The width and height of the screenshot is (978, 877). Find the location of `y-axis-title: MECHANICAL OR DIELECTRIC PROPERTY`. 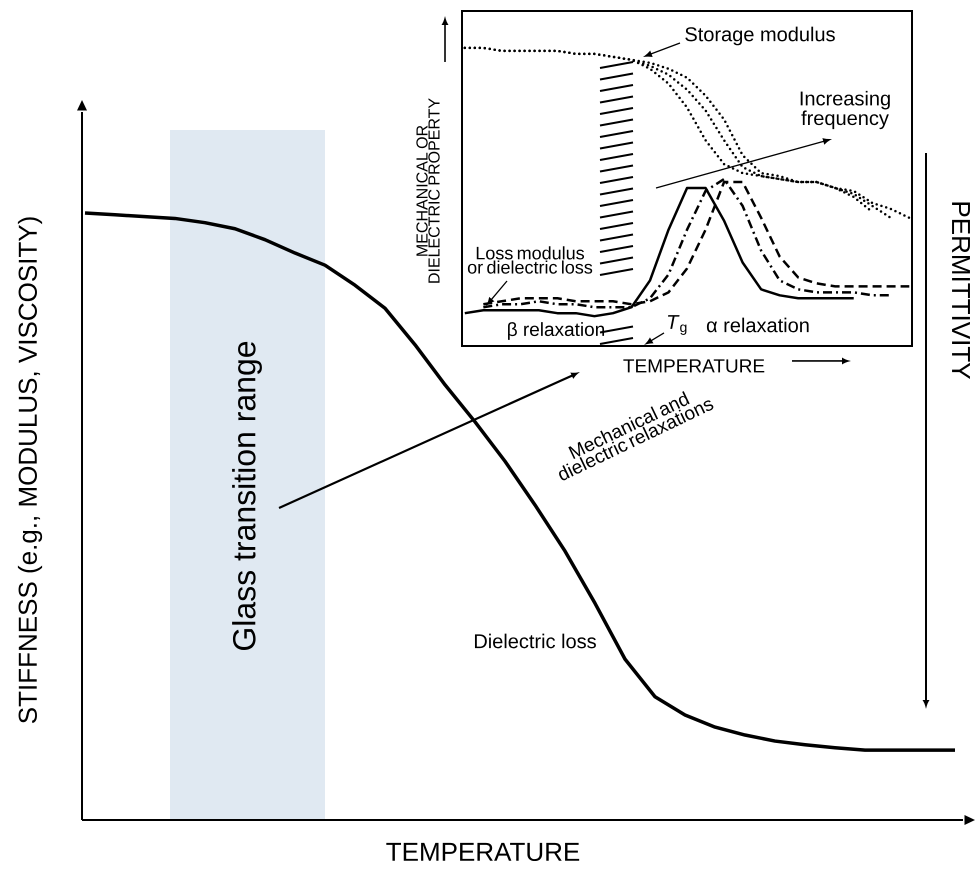

y-axis-title: MECHANICAL OR DIELECTRIC PROPERTY is located at coordinates (428, 190).